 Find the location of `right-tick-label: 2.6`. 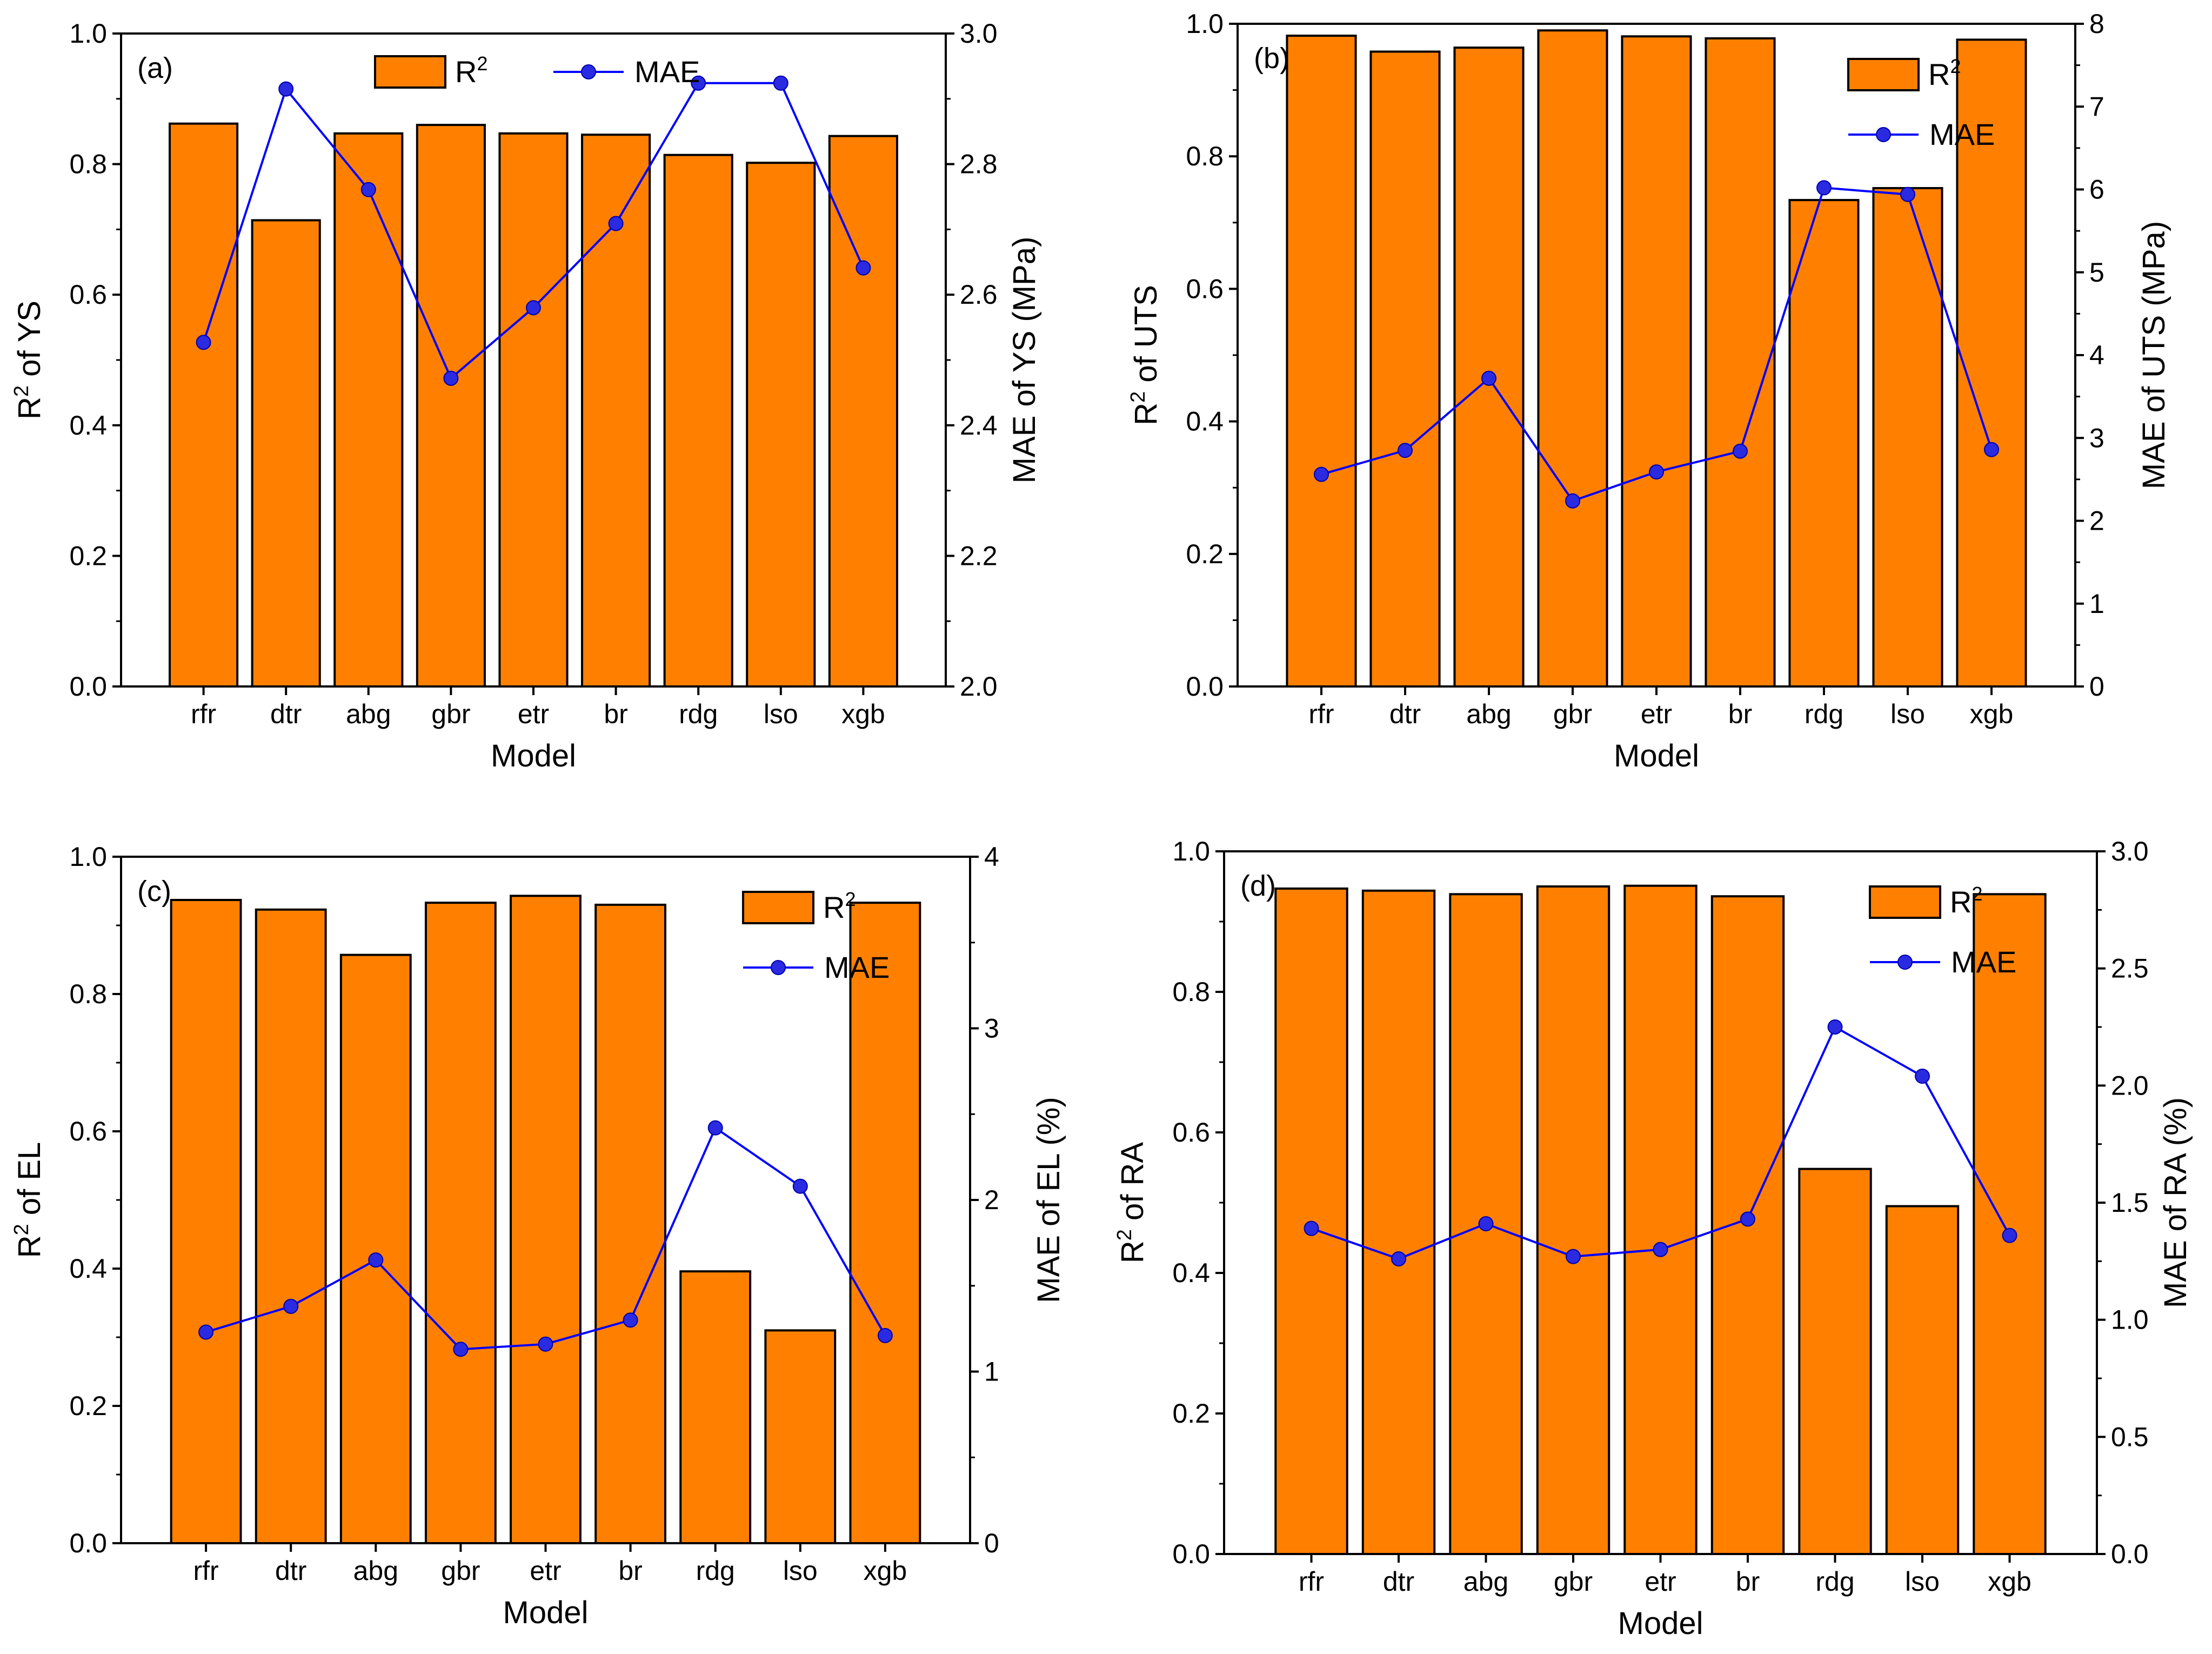

right-tick-label: 2.6 is located at coordinates (979, 294).